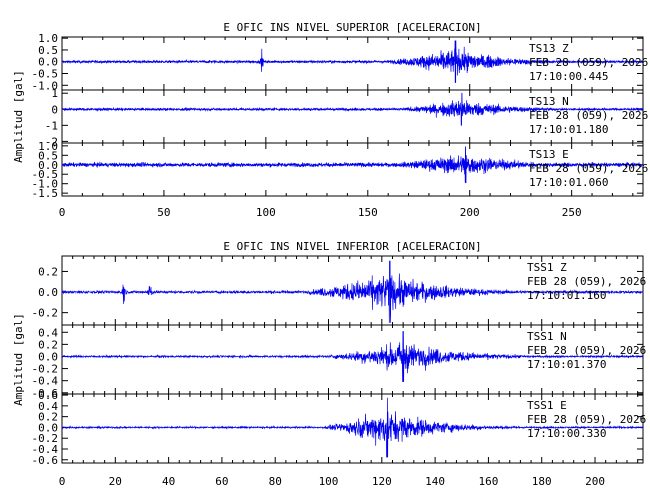 The image size is (650, 504). I want to click on y-tick-label: -2, so click(51, 141).